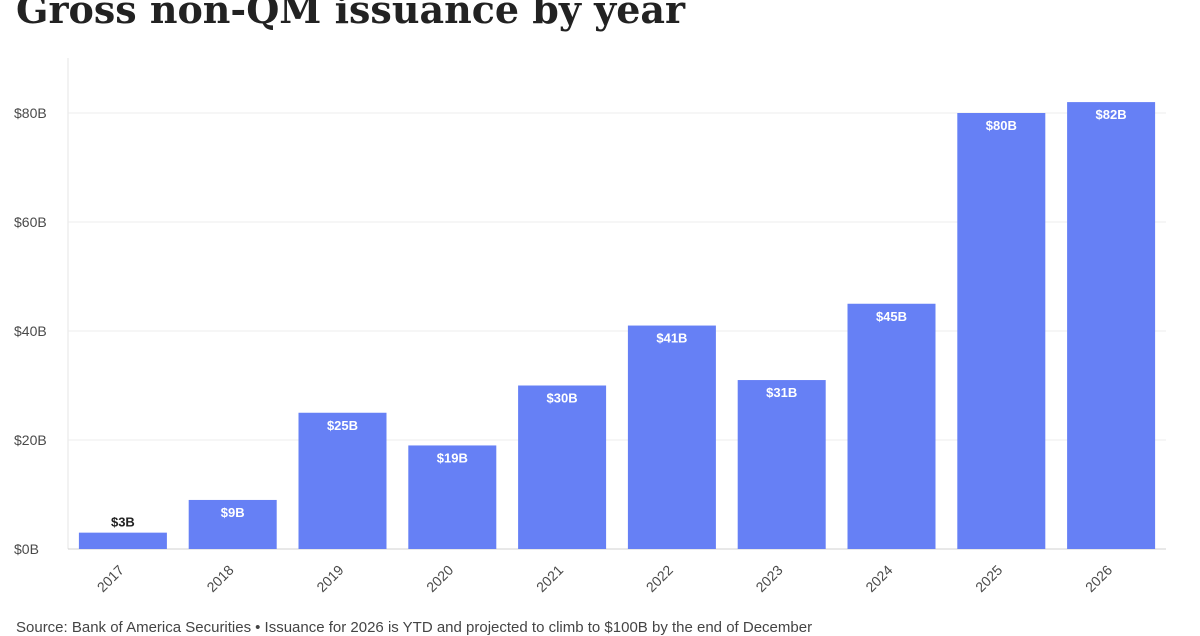  Describe the element at coordinates (988, 578) in the screenshot. I see `x-tick-label: 2025` at that location.